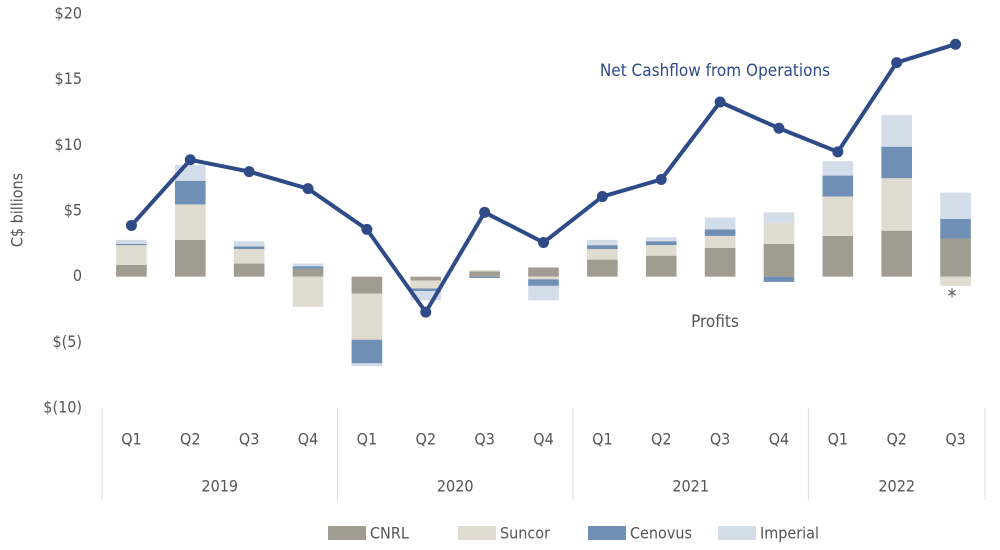  I want to click on y-tick-label: $(5), so click(67, 341).